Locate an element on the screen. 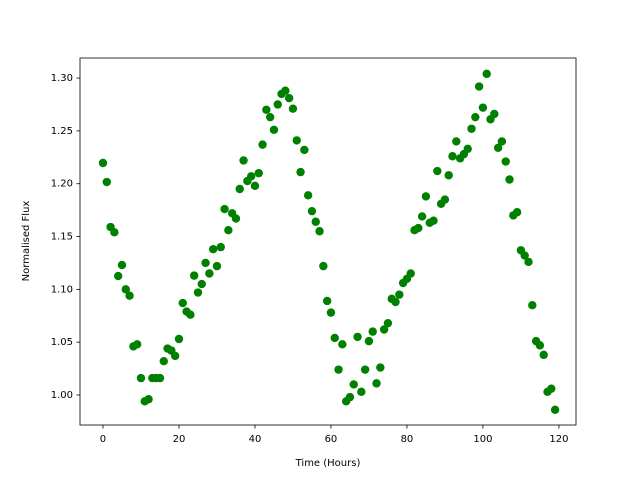  y-tick-label: 1.05 is located at coordinates (62, 342).